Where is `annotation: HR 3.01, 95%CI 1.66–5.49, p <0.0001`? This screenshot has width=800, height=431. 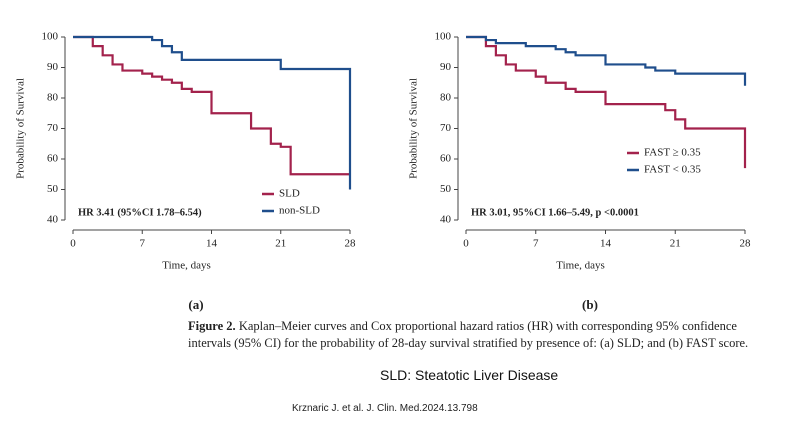
annotation: HR 3.01, 95%CI 1.66–5.49, p <0.0001 is located at coordinates (555, 212).